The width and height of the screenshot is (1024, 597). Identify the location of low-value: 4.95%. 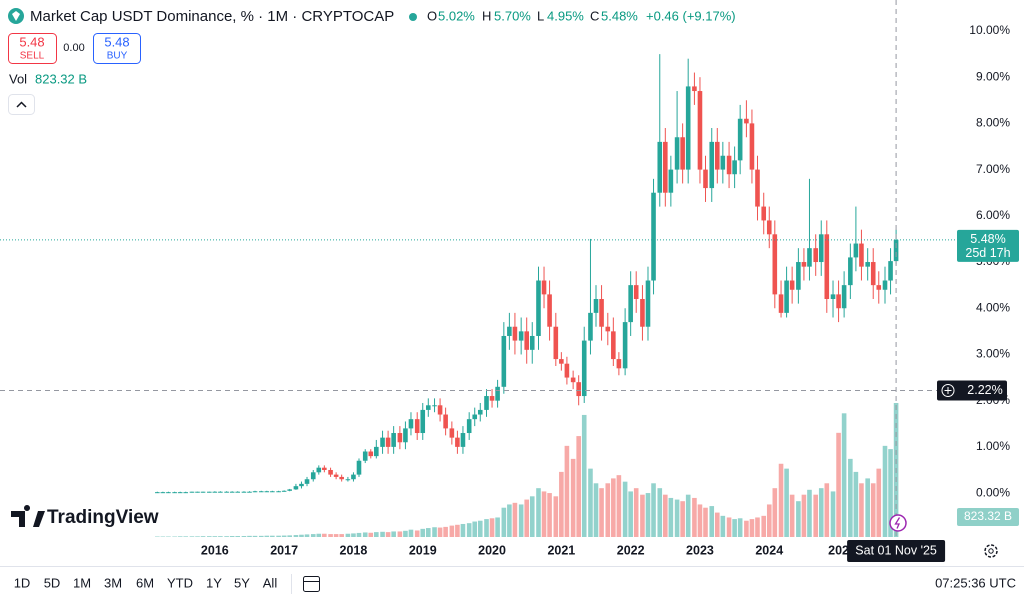
(565, 15).